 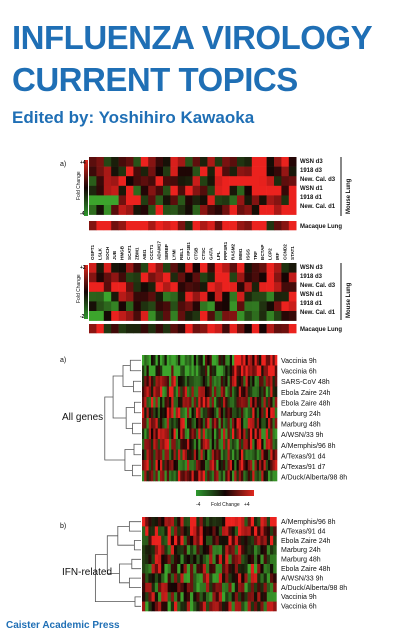 I want to click on dendrogram-branch, so click(x=136, y=470).